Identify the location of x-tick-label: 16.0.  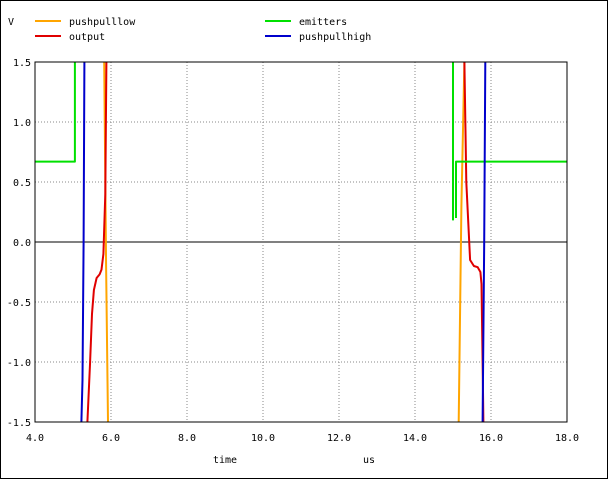
(491, 438).